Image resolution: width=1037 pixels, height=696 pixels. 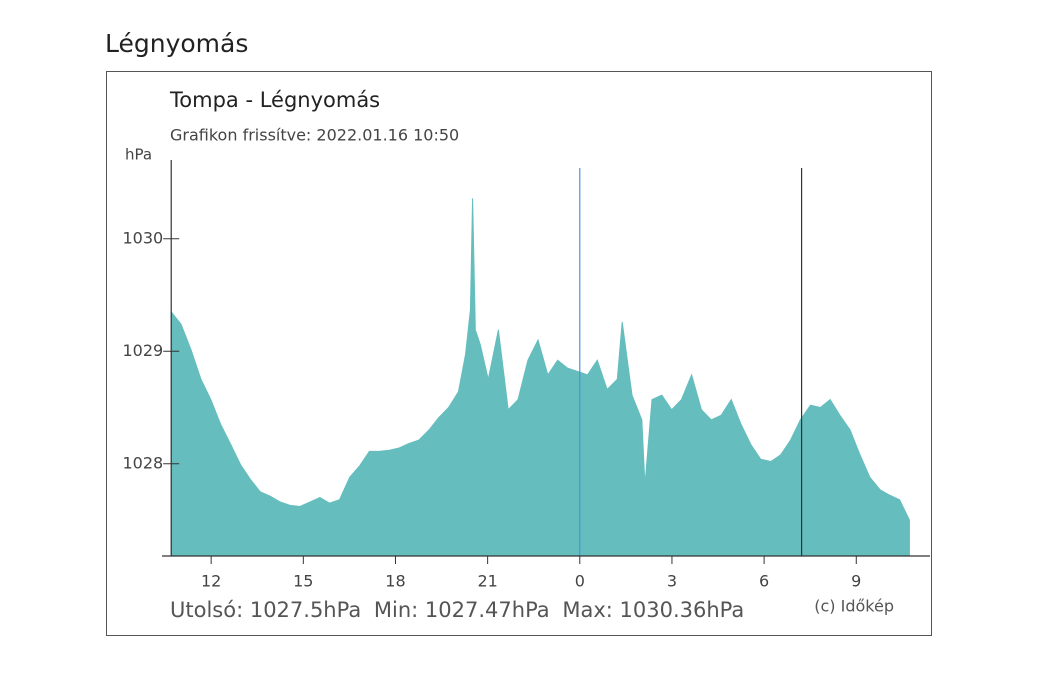 What do you see at coordinates (854, 606) in the screenshot?
I see `credit: (c) Időkép` at bounding box center [854, 606].